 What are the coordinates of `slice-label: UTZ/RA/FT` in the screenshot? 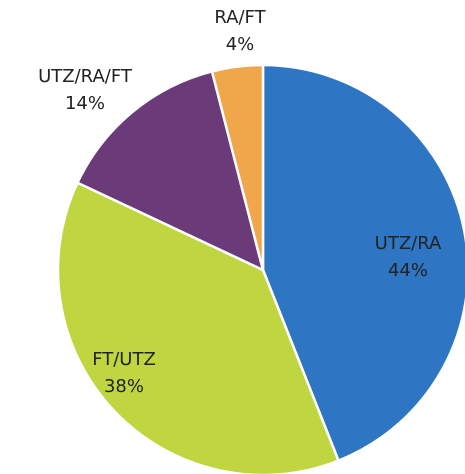 It's located at (85, 76).